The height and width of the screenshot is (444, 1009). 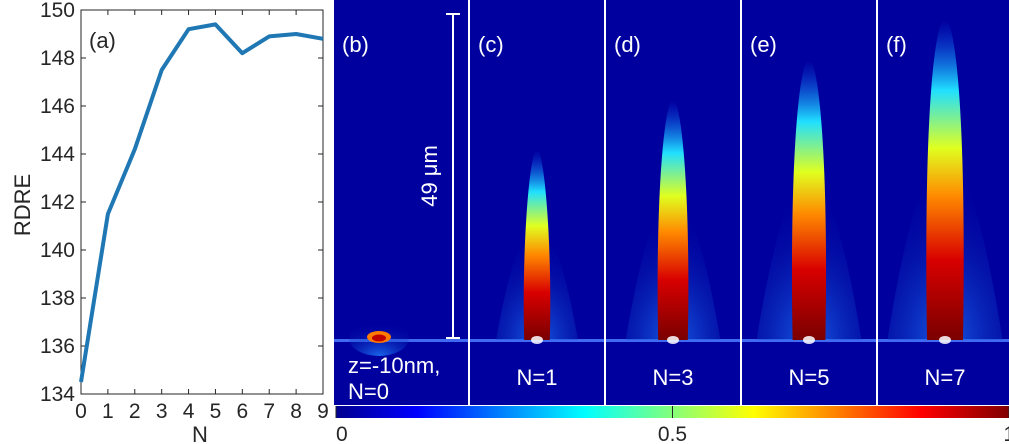 What do you see at coordinates (162, 411) in the screenshot?
I see `x-tick-label: 3` at bounding box center [162, 411].